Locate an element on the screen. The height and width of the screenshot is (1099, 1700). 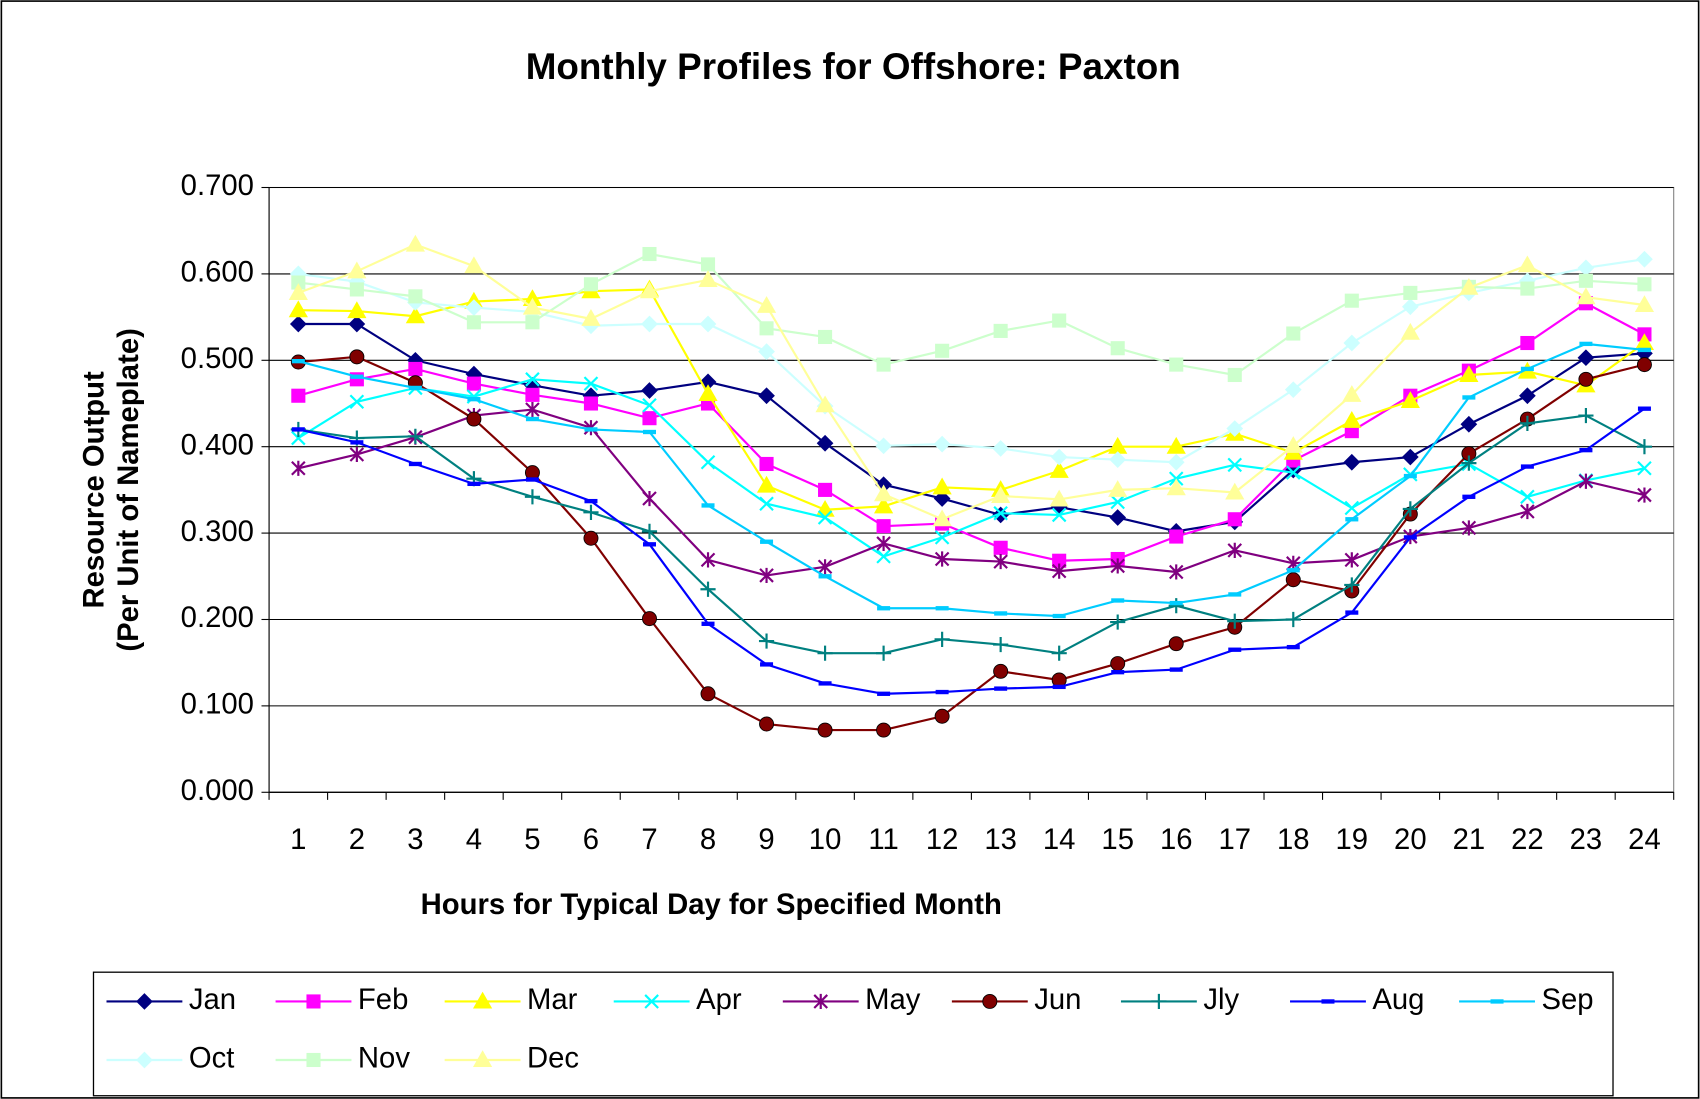
x-tick-label: 14 is located at coordinates (1059, 840).